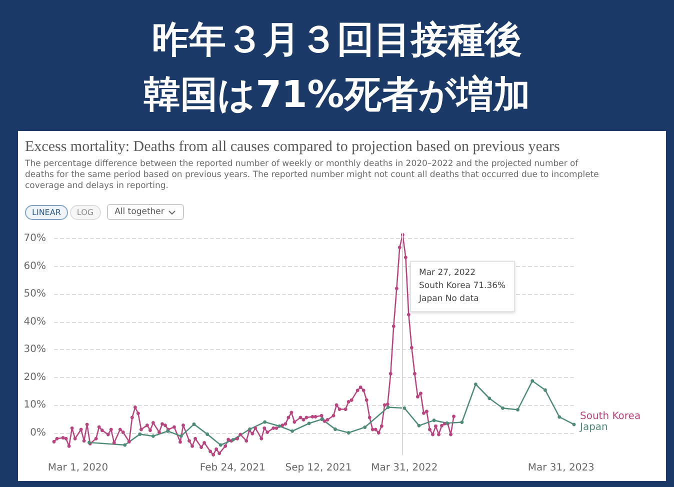 Image resolution: width=674 pixels, height=487 pixels. I want to click on series-label: Japan, so click(593, 427).